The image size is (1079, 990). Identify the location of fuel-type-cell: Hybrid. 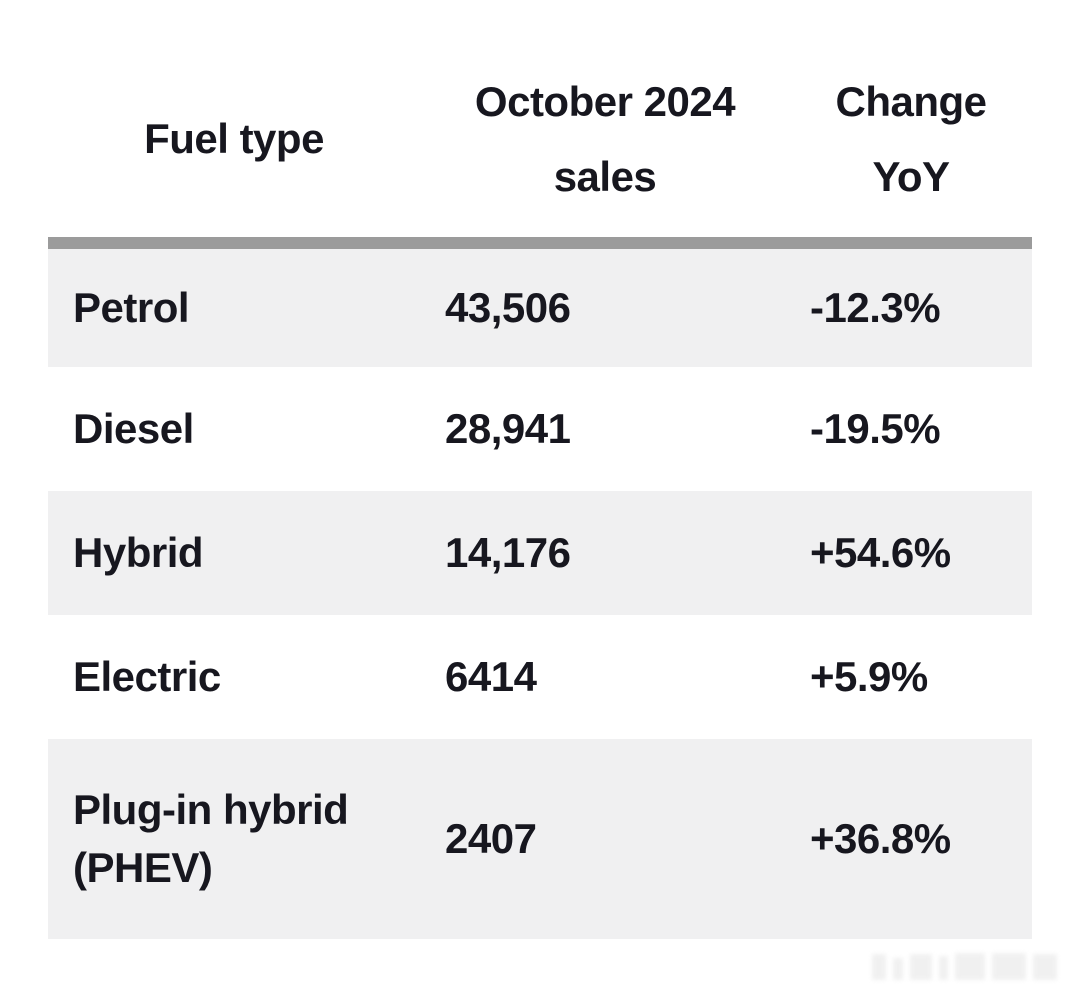
(138, 552).